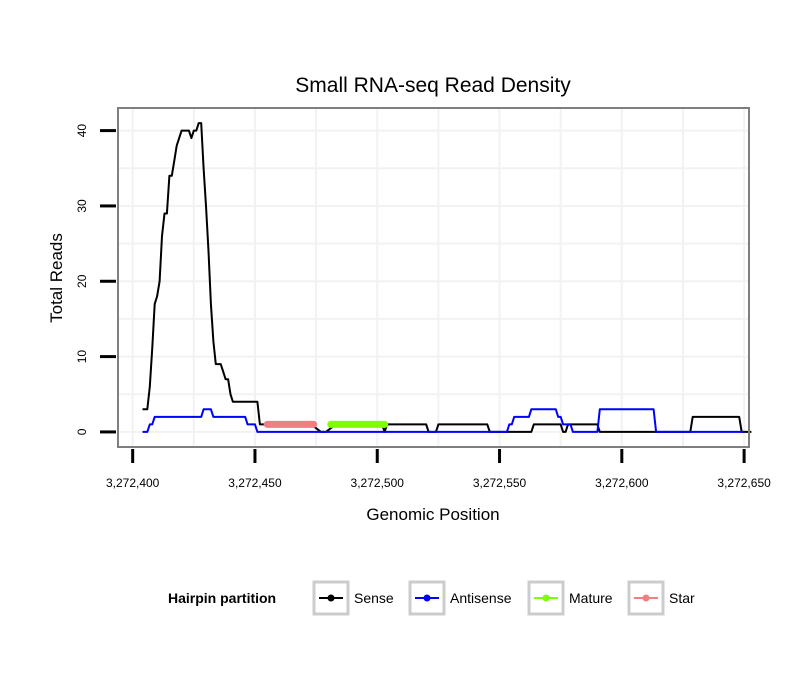 This screenshot has height=690, width=810. What do you see at coordinates (82, 281) in the screenshot?
I see `y-tick-label: 20` at bounding box center [82, 281].